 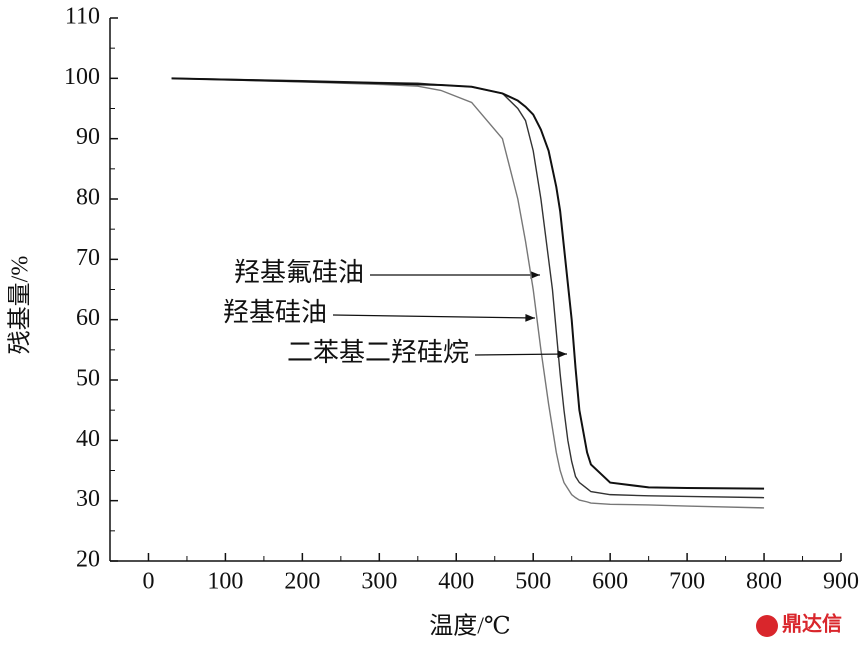 What do you see at coordinates (225, 582) in the screenshot?
I see `x-tick-label: 100` at bounding box center [225, 582].